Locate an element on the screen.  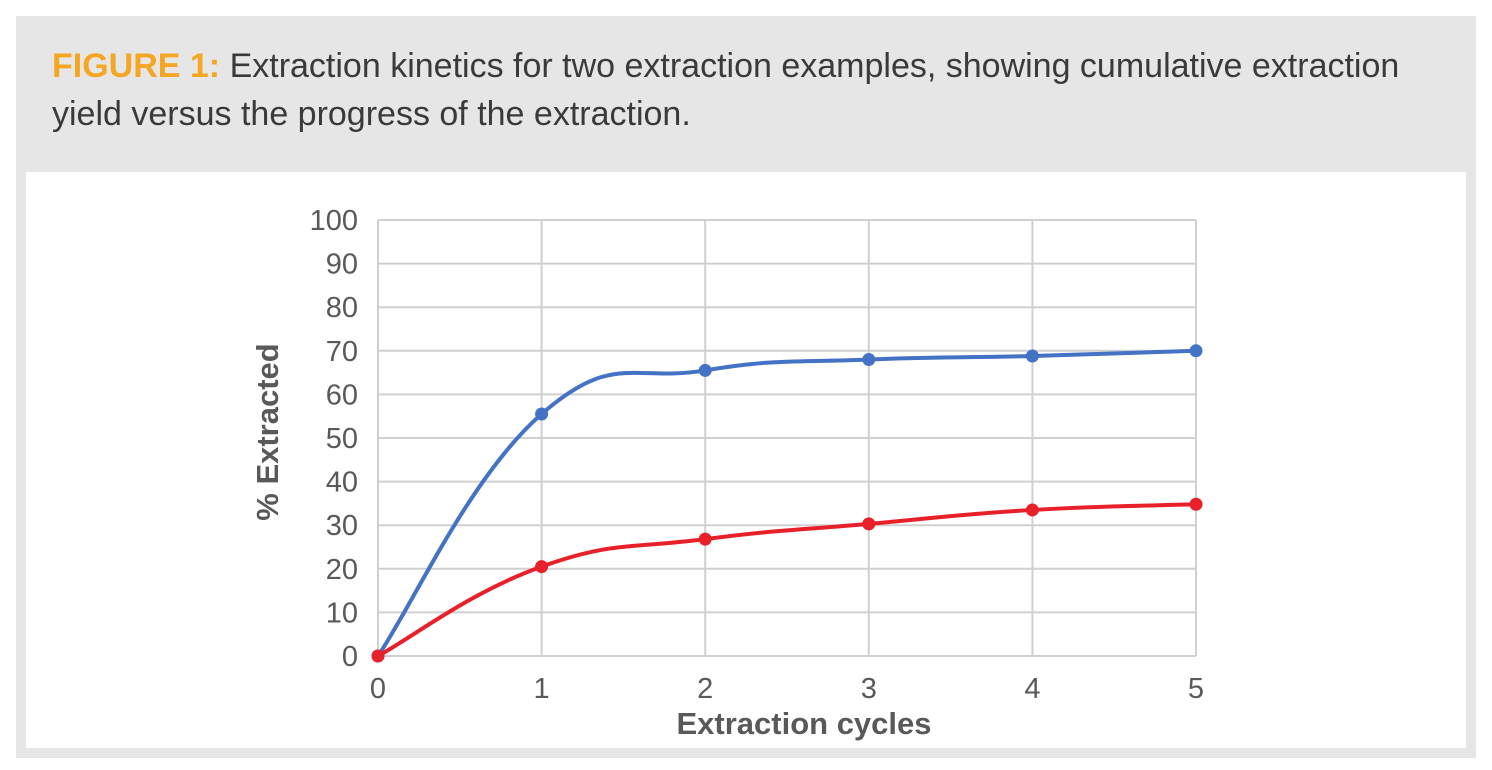
x-tick-label: 1 is located at coordinates (542, 689).